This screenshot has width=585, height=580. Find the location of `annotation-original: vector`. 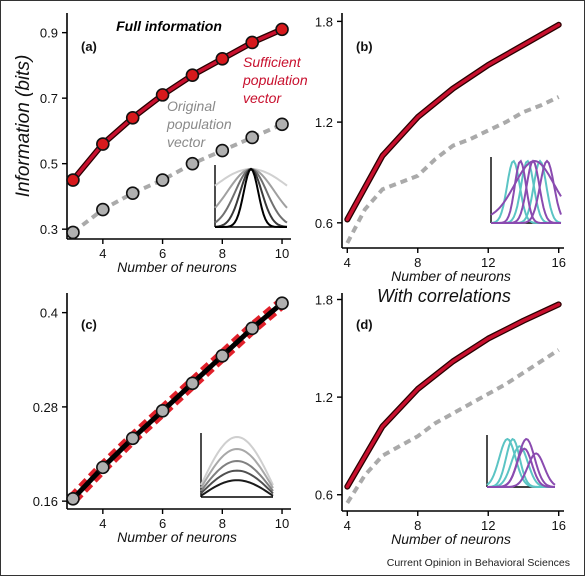

annotation-original: vector is located at coordinates (186, 142).